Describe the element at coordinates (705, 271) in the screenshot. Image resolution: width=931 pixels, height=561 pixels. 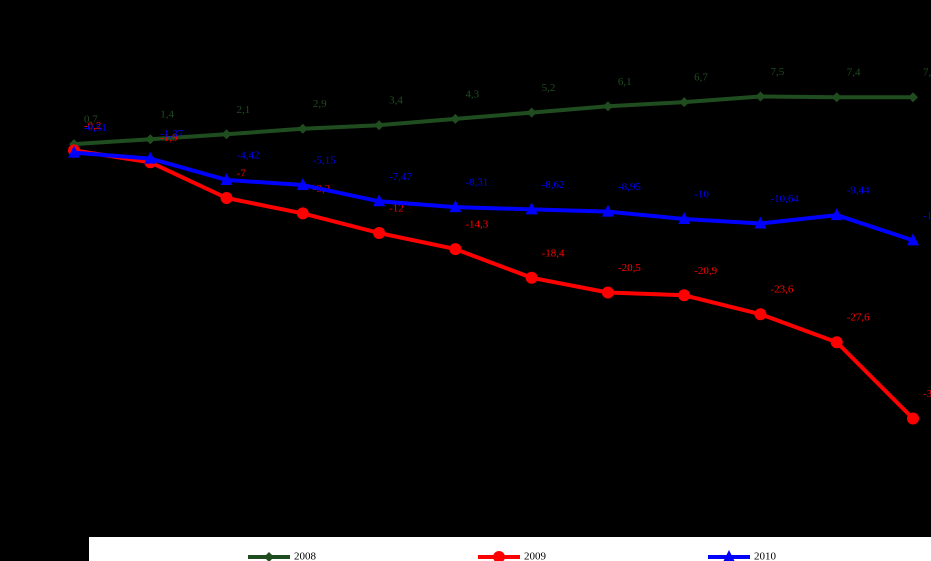
I see `data-label: -20,9` at that location.